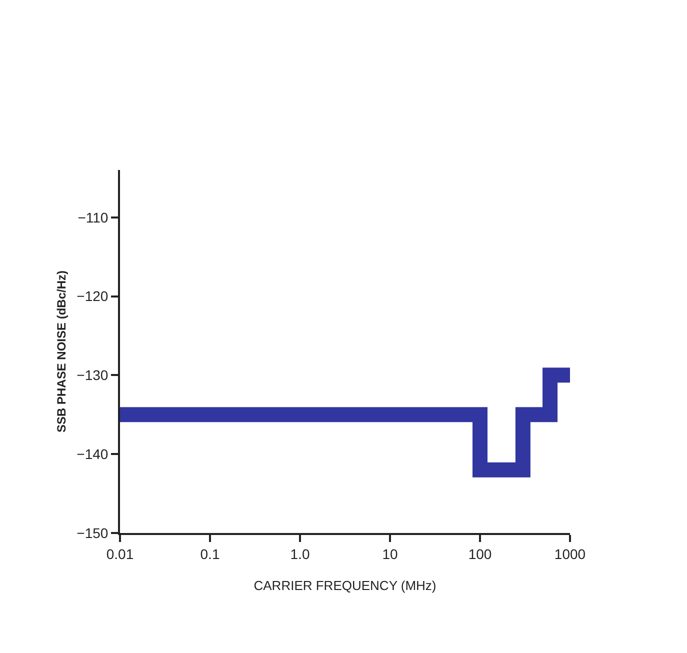 The image size is (687, 653). Describe the element at coordinates (390, 554) in the screenshot. I see `x-tick-label: 10` at that location.